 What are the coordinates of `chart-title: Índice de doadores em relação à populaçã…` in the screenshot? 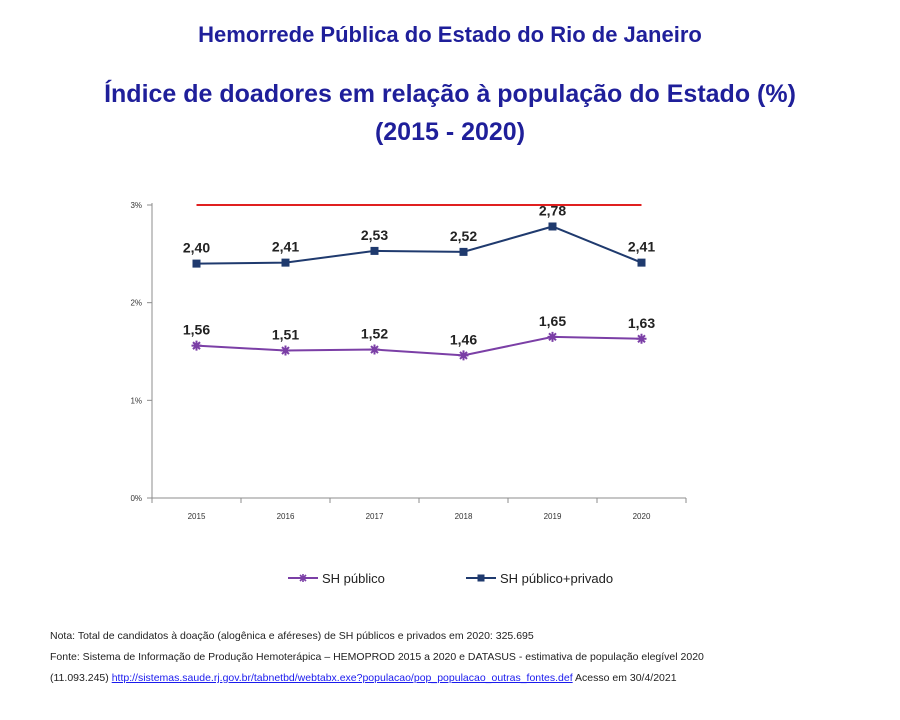 It's located at (450, 94).